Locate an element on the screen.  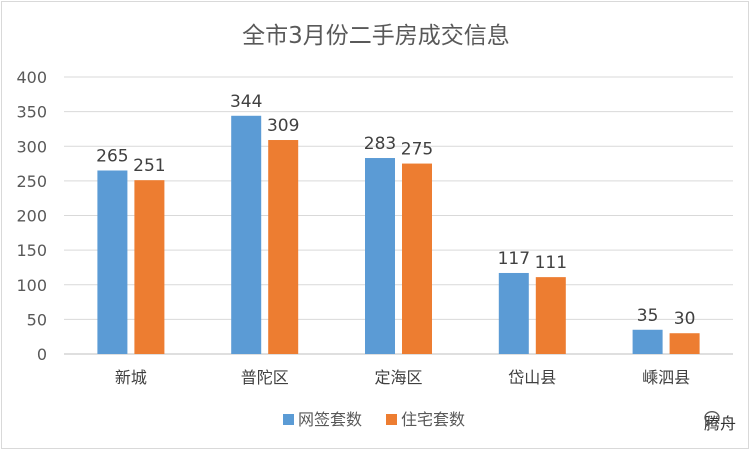
y-tick-label: 150 is located at coordinates (31, 250).